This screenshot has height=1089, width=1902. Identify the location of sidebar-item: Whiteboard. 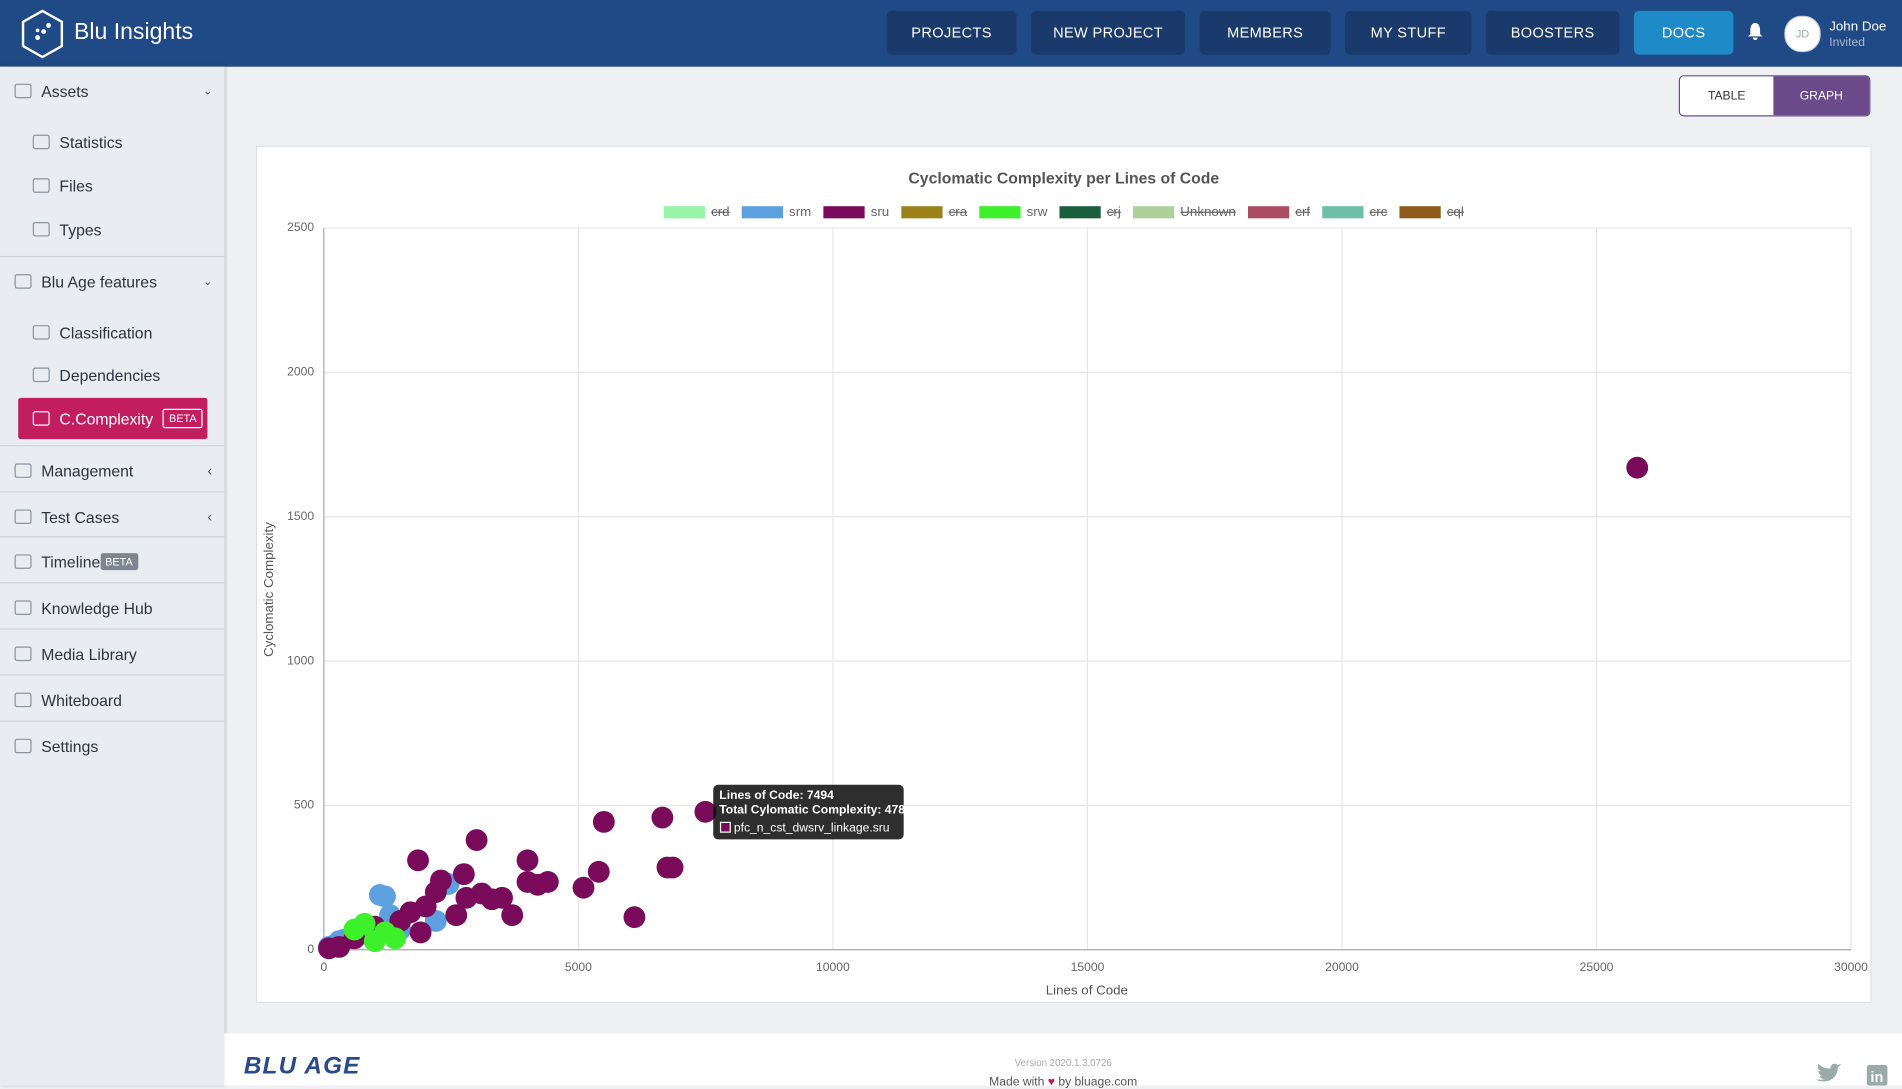
(112, 700).